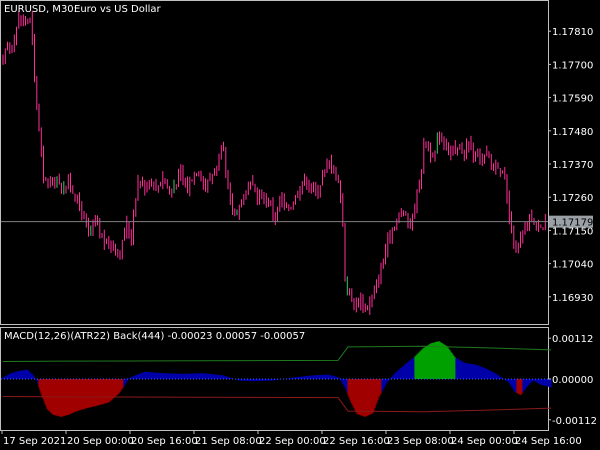 The height and width of the screenshot is (450, 600). Describe the element at coordinates (572, 298) in the screenshot. I see `price-tick-label: 1.16930` at that location.